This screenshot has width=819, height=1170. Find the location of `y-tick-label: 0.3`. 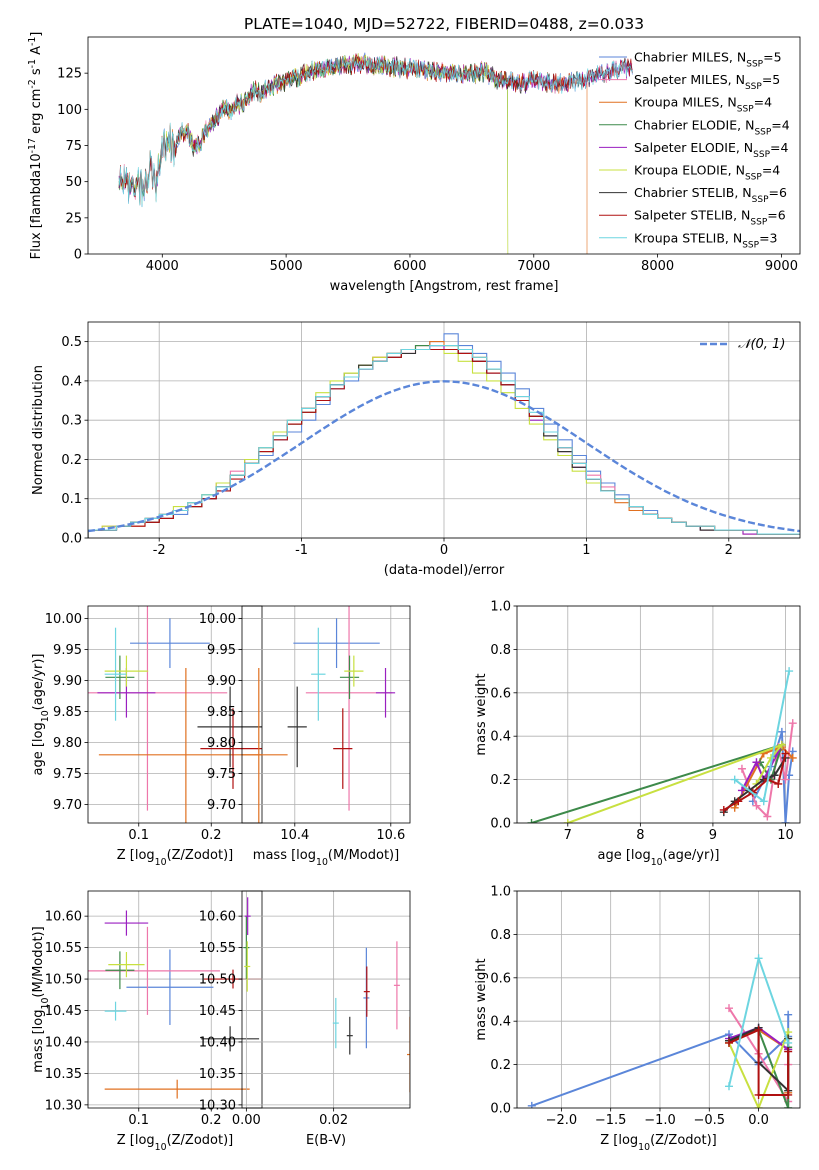

y-tick-label: 0.3 is located at coordinates (71, 421).